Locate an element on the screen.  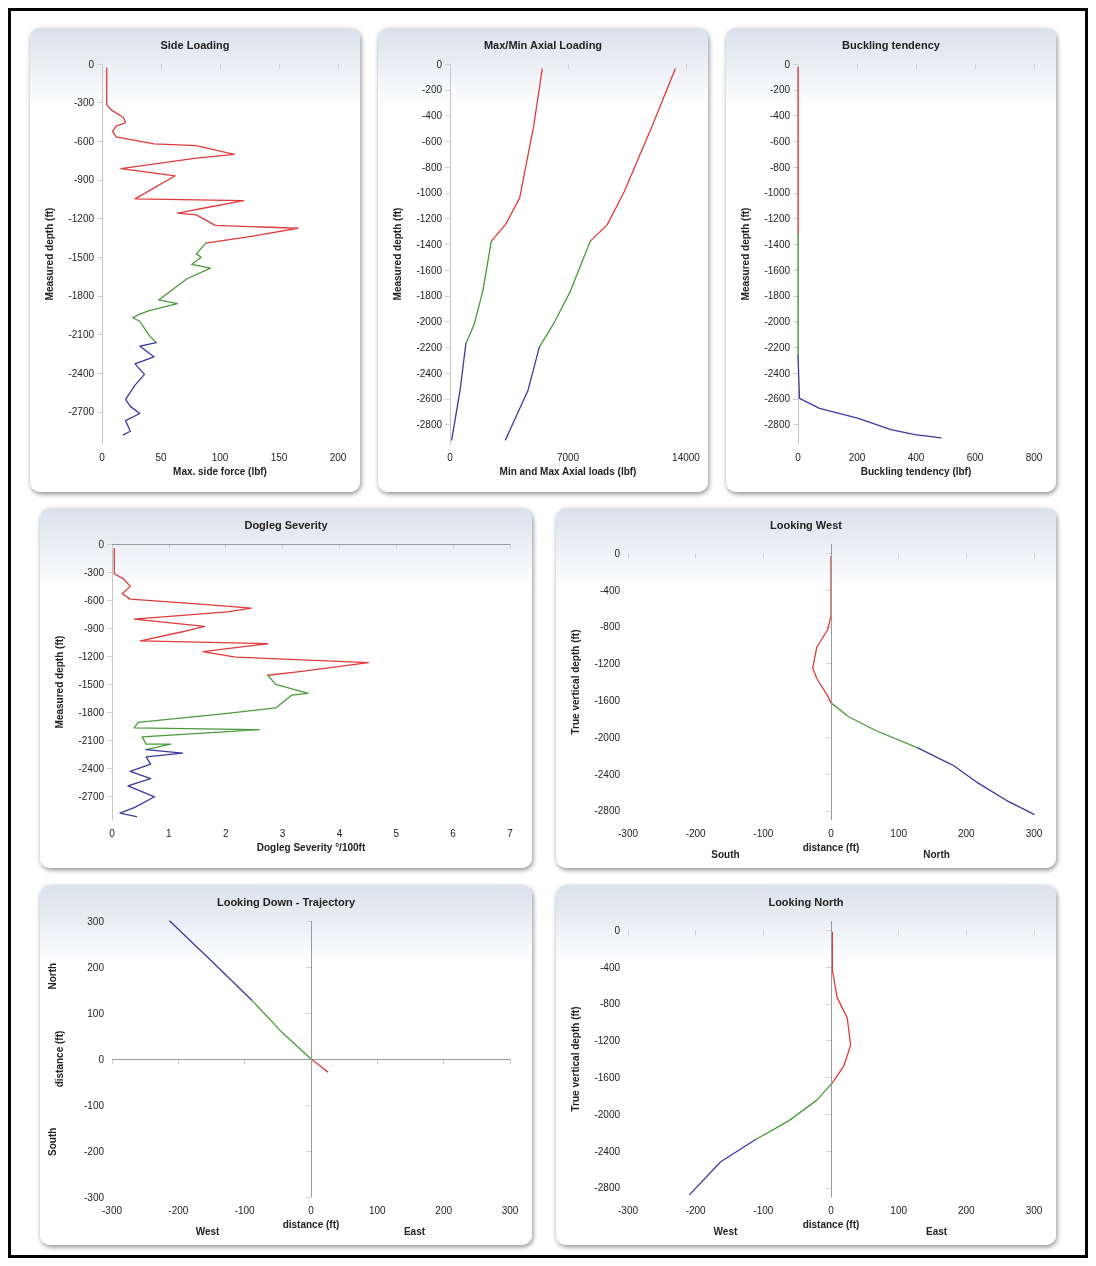
text: North is located at coordinates (52, 976).